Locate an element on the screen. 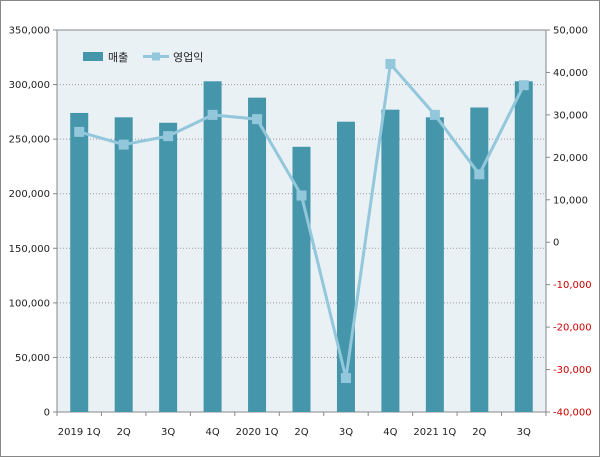 This screenshot has height=461, width=600. legend: 매출 영업익 is located at coordinates (143, 57).